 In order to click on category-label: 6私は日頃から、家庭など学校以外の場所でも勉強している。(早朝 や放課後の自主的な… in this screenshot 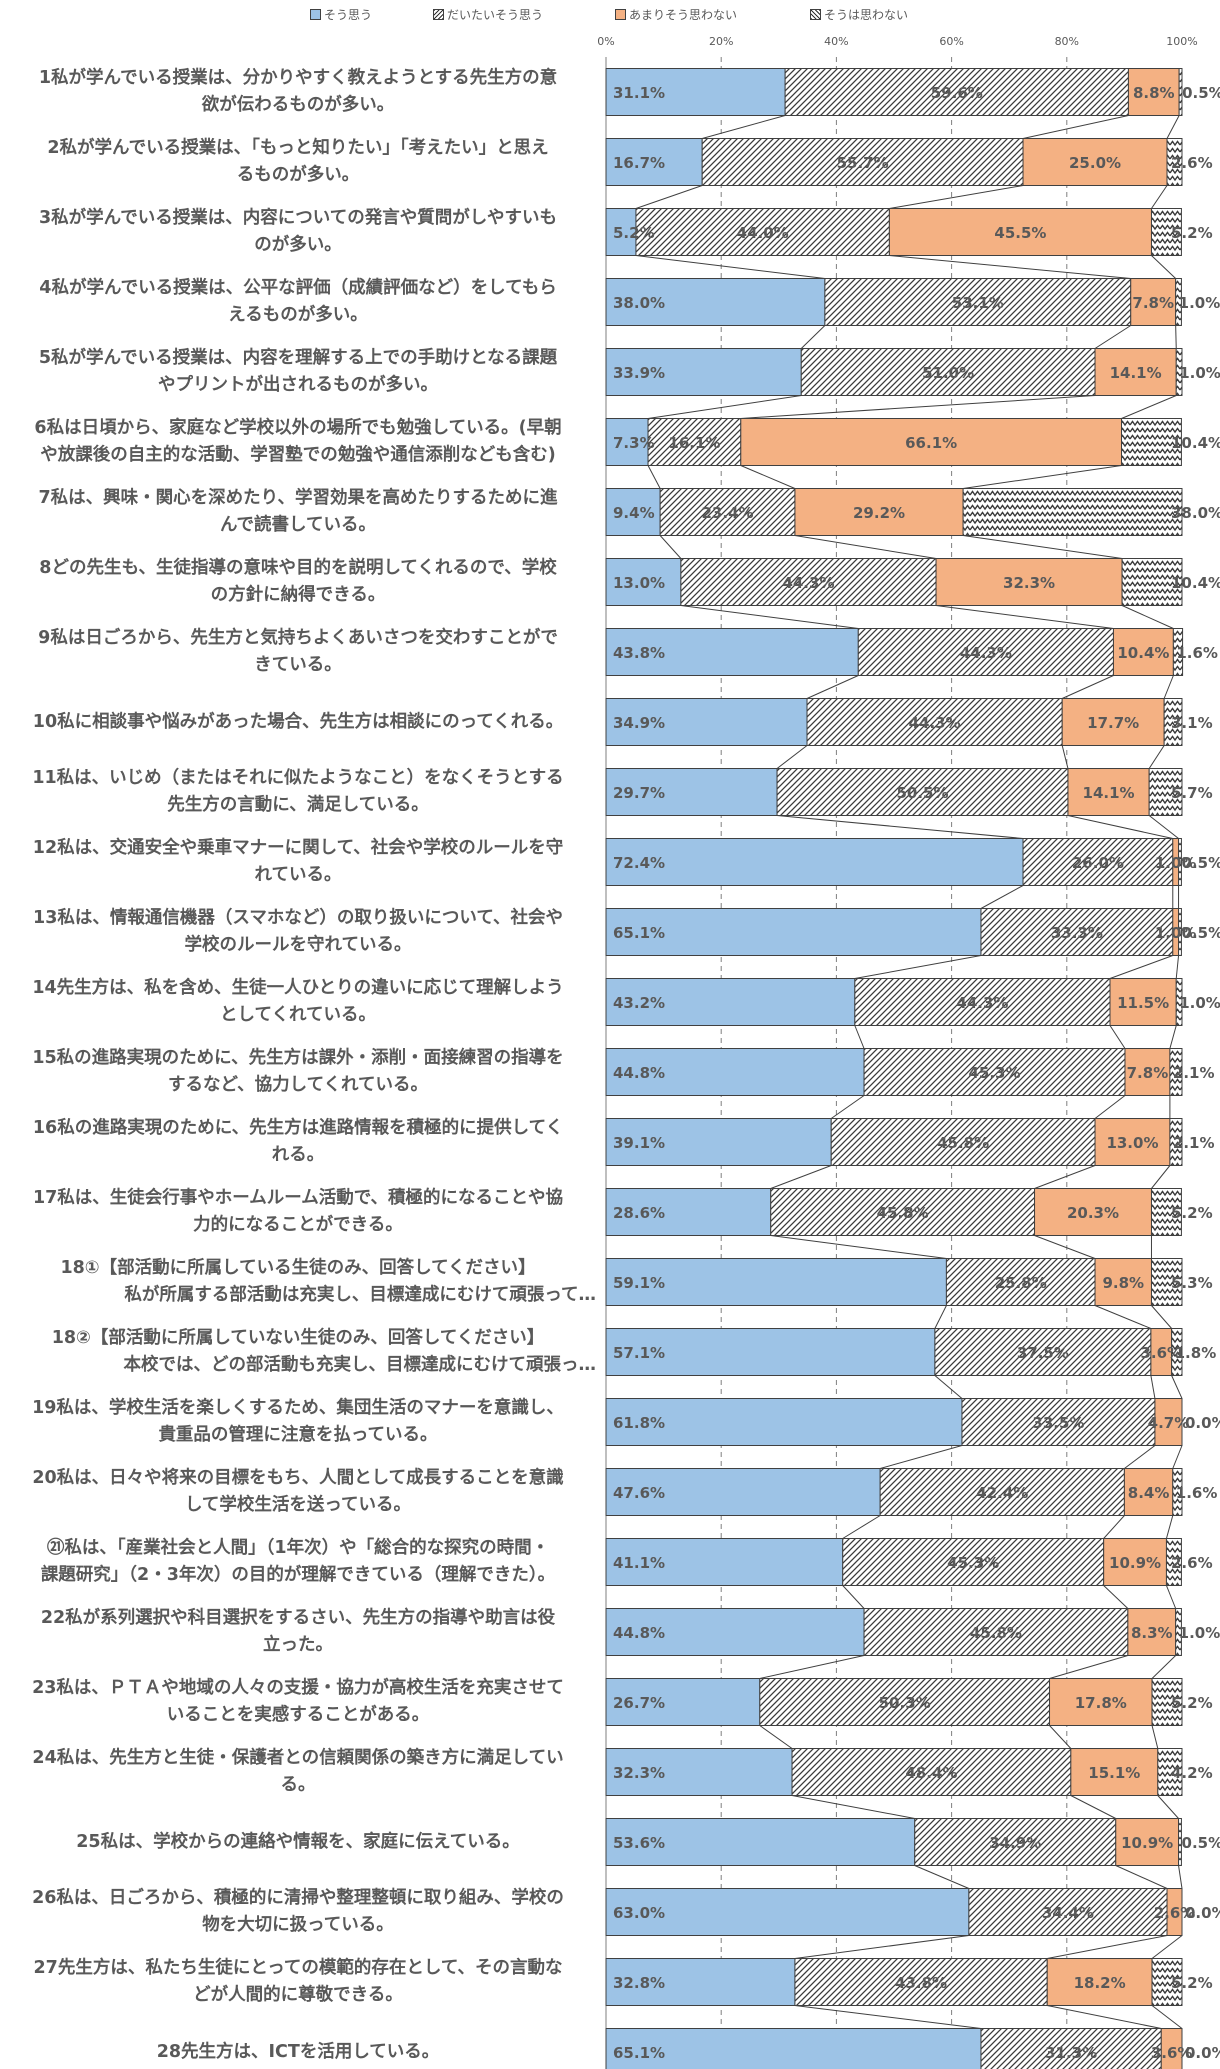, I will do `click(298, 442)`.